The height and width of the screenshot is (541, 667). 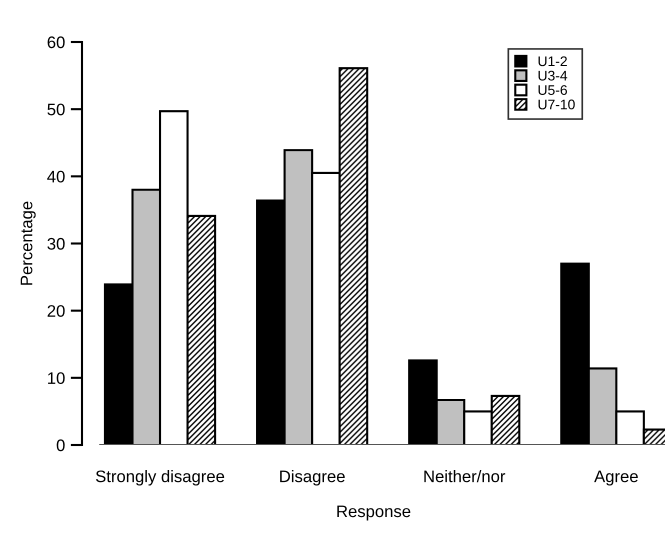 What do you see at coordinates (56, 110) in the screenshot?
I see `y-tick-label: 50` at bounding box center [56, 110].